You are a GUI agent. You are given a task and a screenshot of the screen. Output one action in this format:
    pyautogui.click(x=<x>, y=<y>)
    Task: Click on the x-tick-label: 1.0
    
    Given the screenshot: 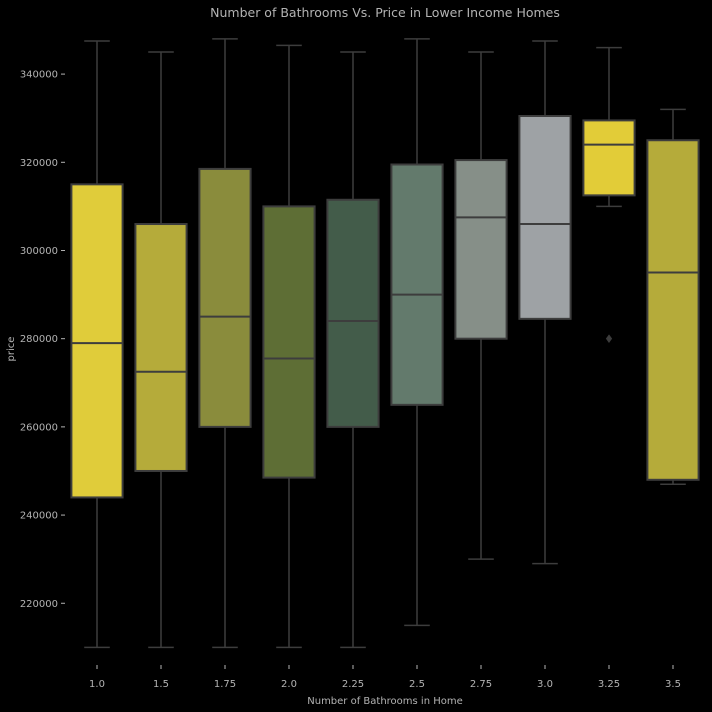 What is the action you would take?
    pyautogui.click(x=97, y=684)
    